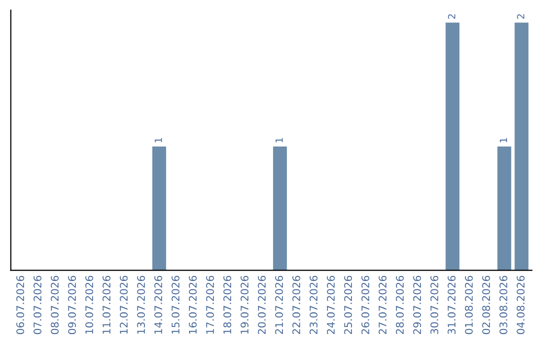 Image resolution: width=540 pixels, height=340 pixels. Describe the element at coordinates (210, 305) in the screenshot. I see `x-tick-label: 17.07.2026` at that location.